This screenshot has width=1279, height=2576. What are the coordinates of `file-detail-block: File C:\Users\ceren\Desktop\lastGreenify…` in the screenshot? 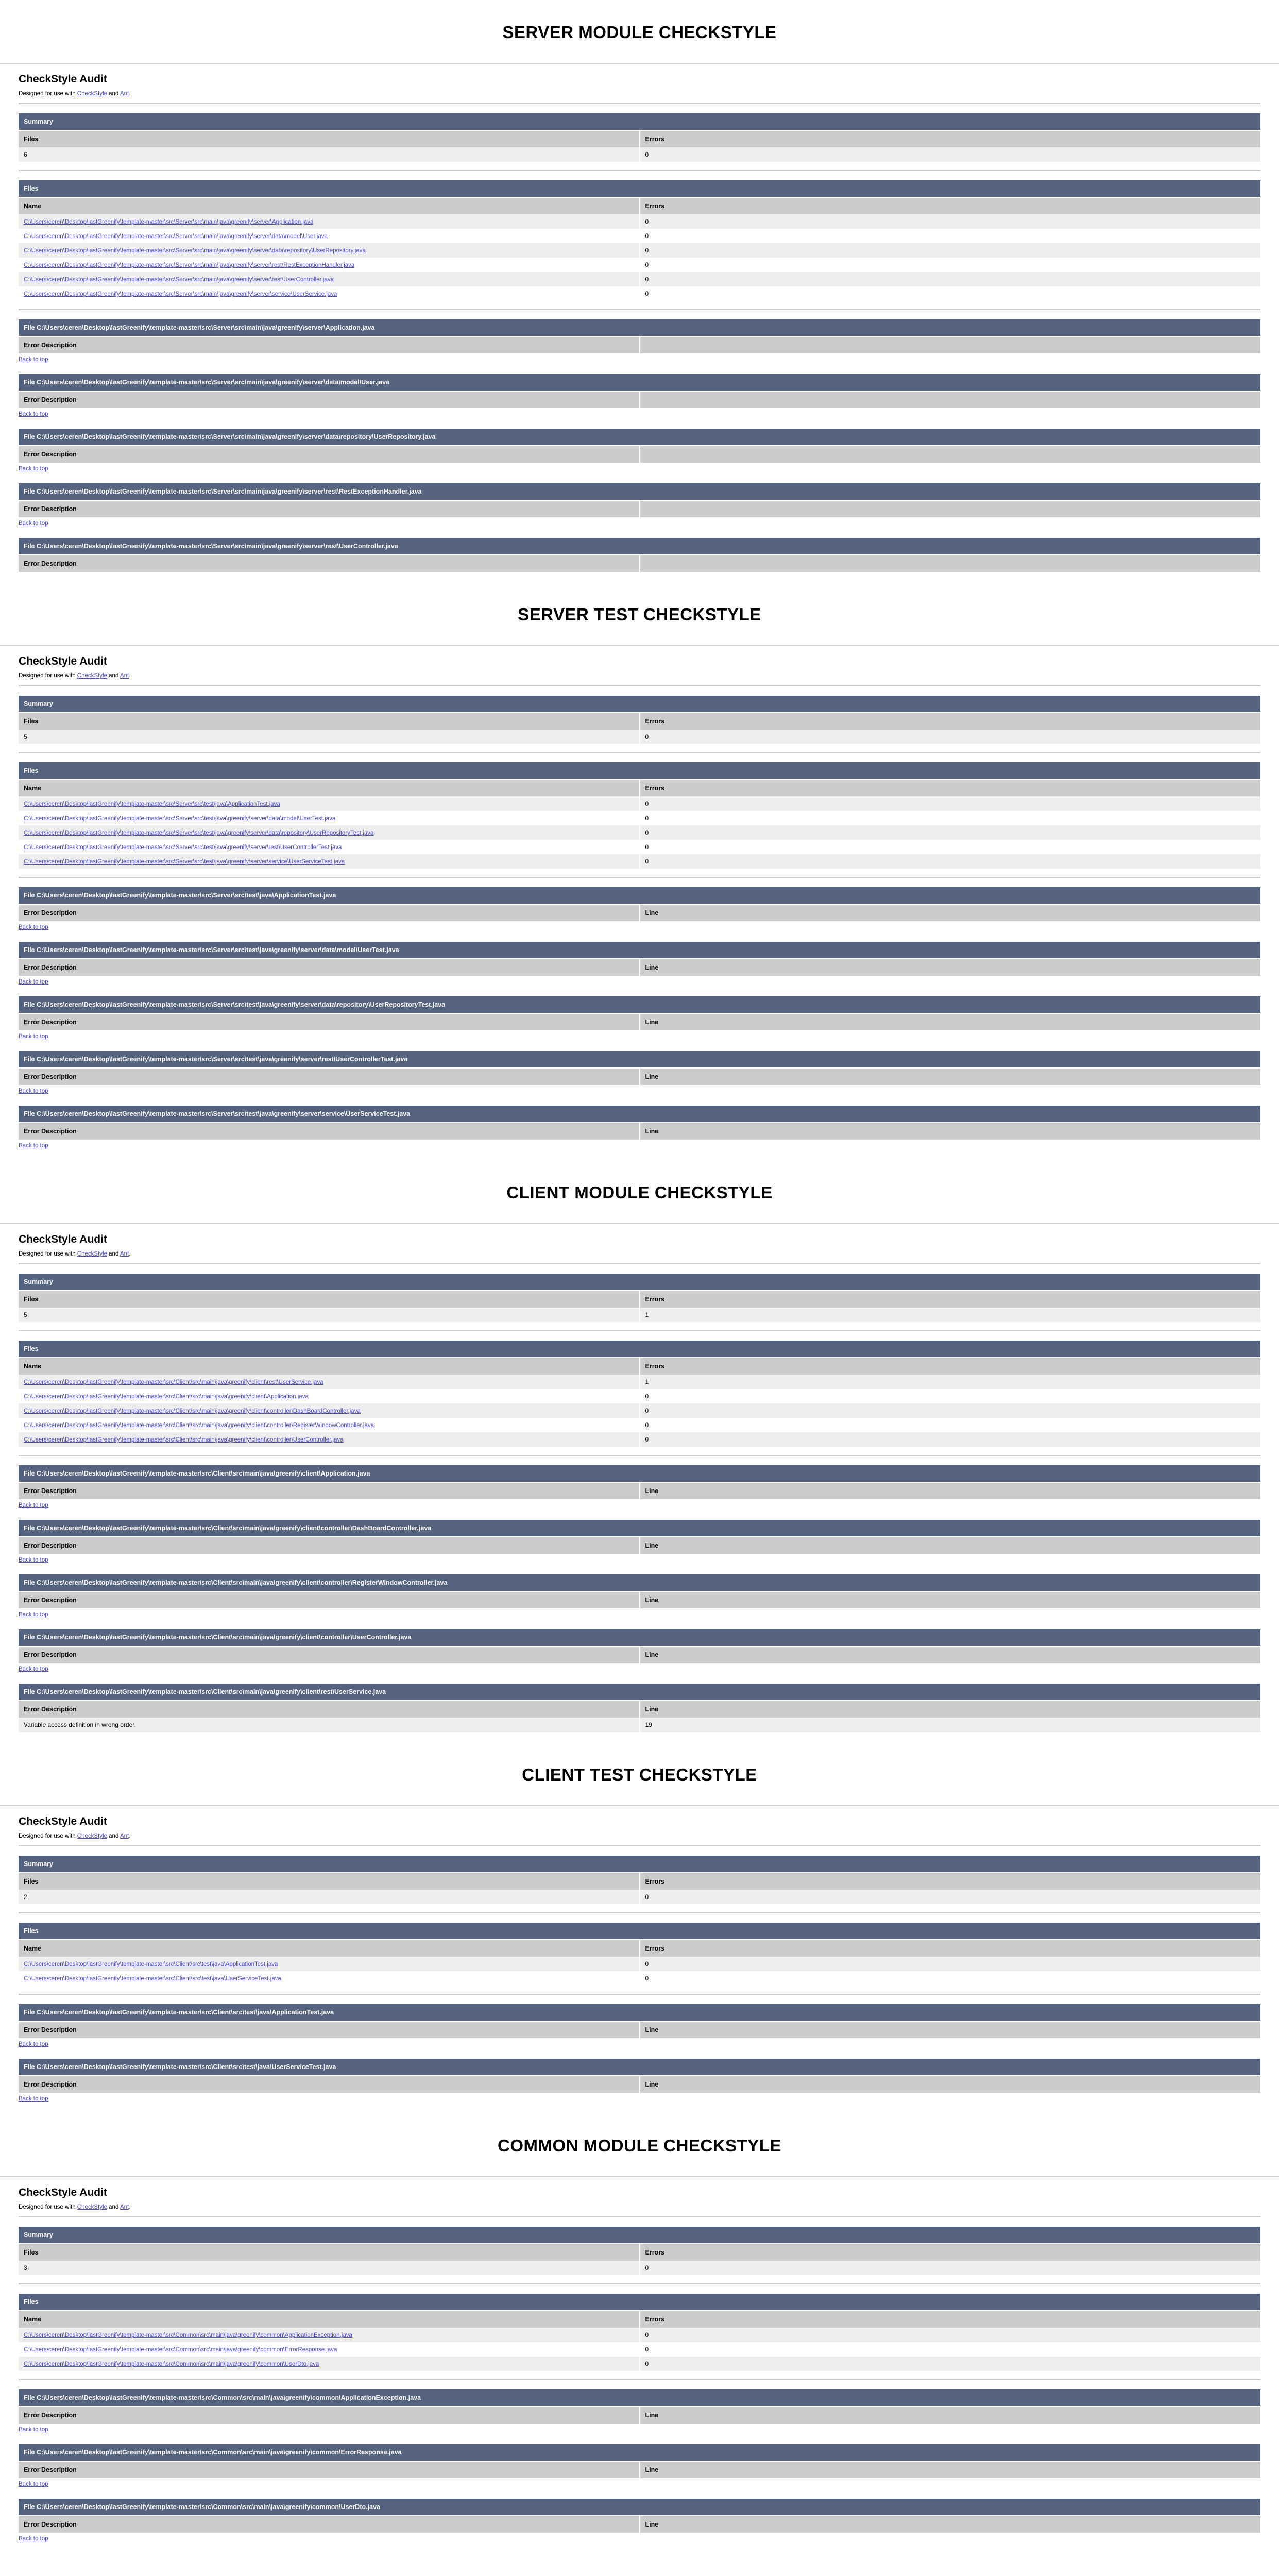 It's located at (639, 341).